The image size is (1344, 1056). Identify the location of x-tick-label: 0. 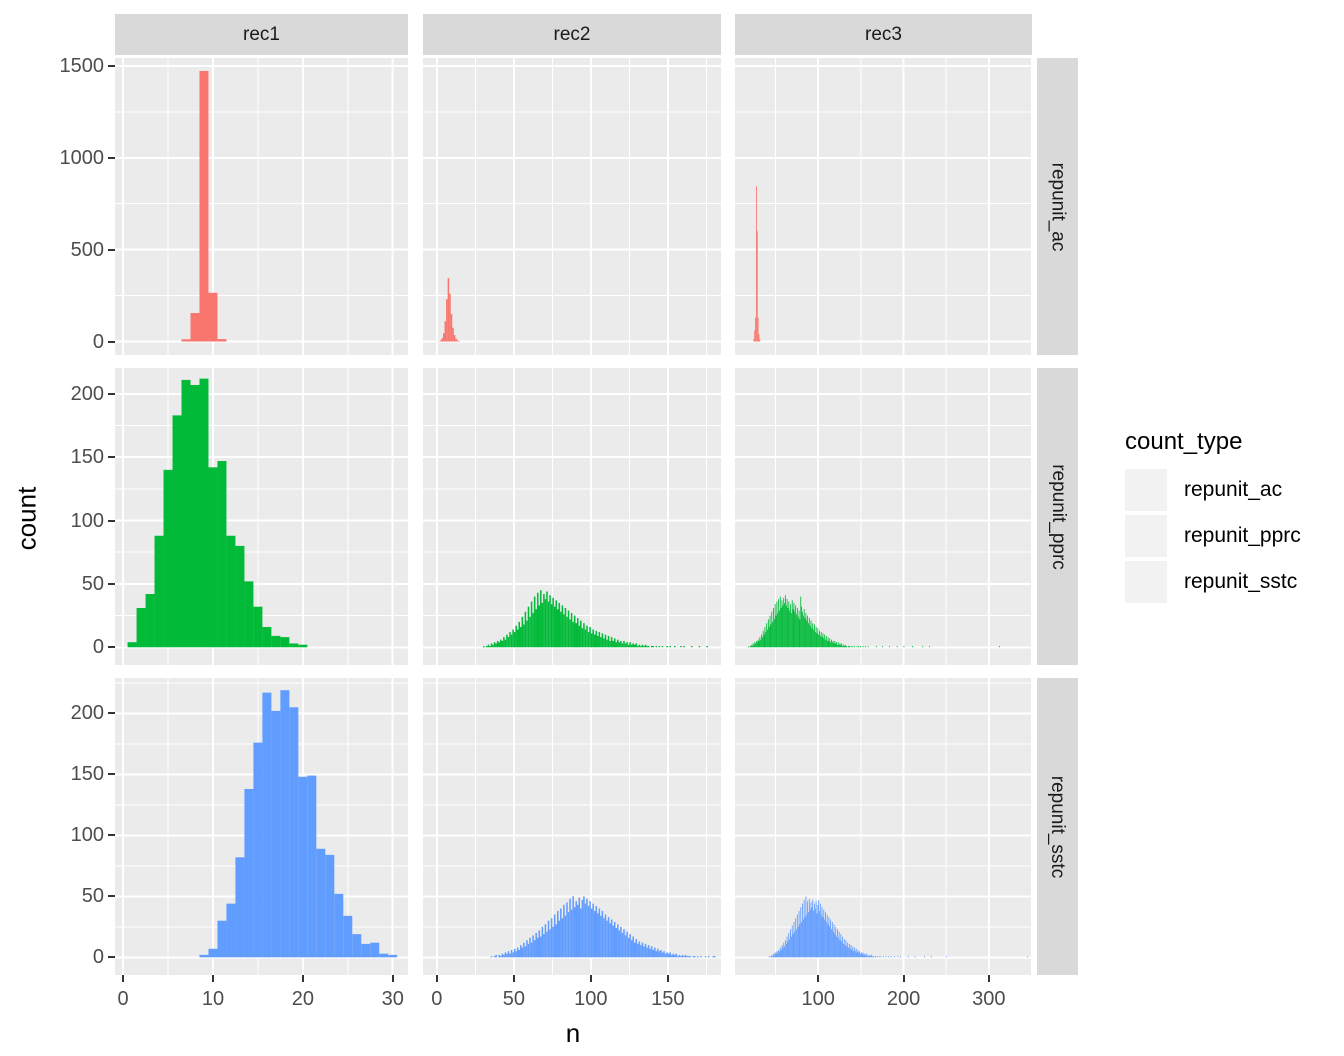
(437, 999).